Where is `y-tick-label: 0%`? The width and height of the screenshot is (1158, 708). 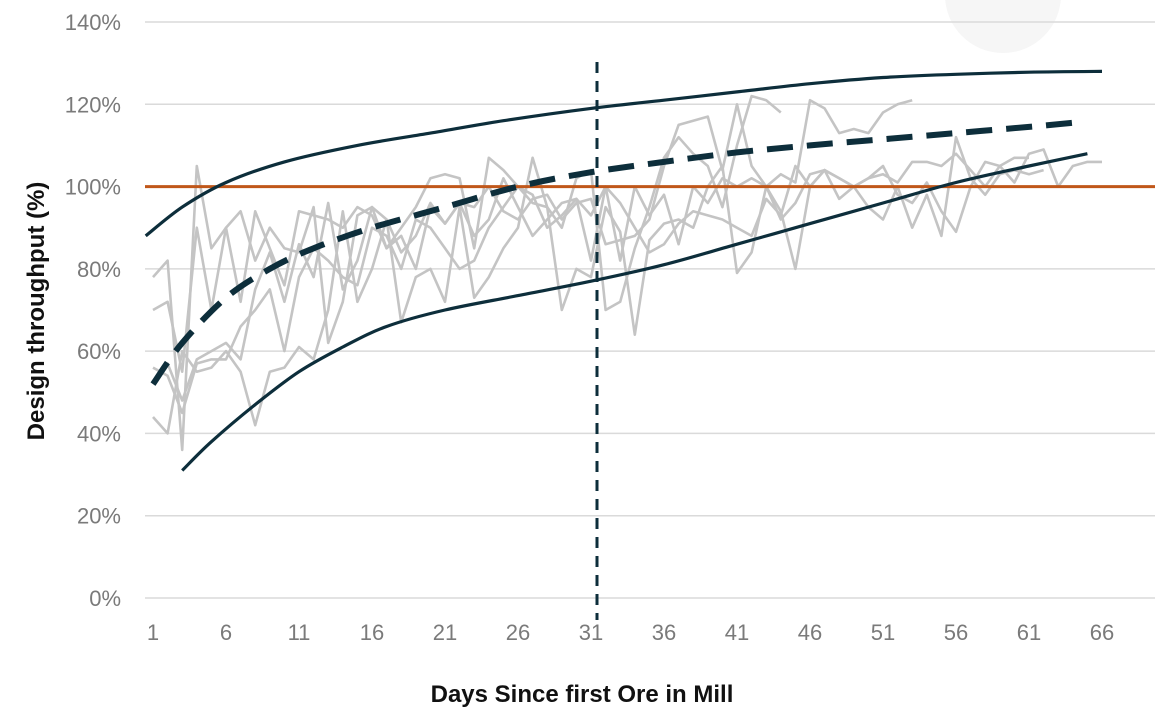 y-tick-label: 0% is located at coordinates (105, 598).